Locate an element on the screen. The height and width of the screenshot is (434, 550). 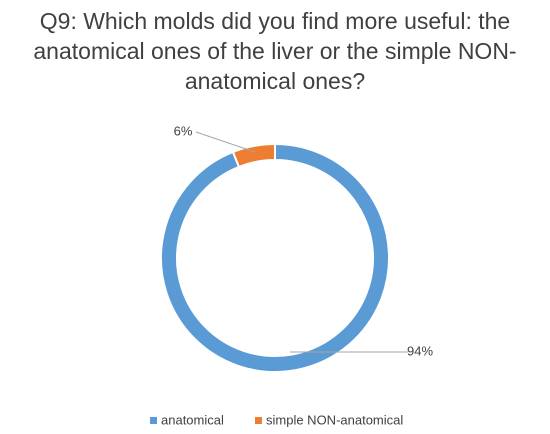
leader-line is located at coordinates (225, 142).